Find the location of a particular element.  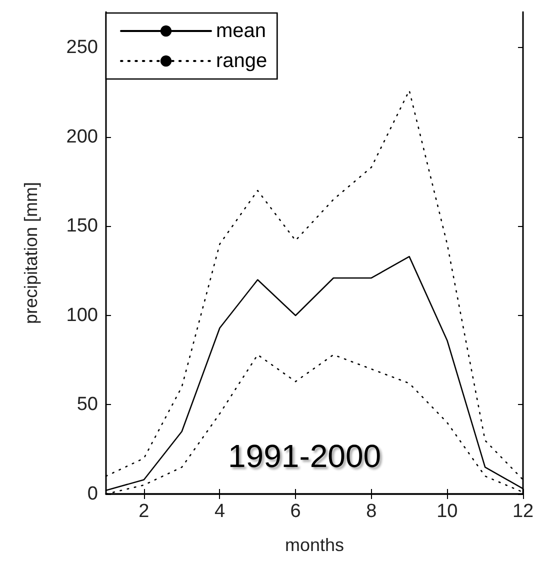

annotation: 1991-2000 is located at coordinates (305, 456).